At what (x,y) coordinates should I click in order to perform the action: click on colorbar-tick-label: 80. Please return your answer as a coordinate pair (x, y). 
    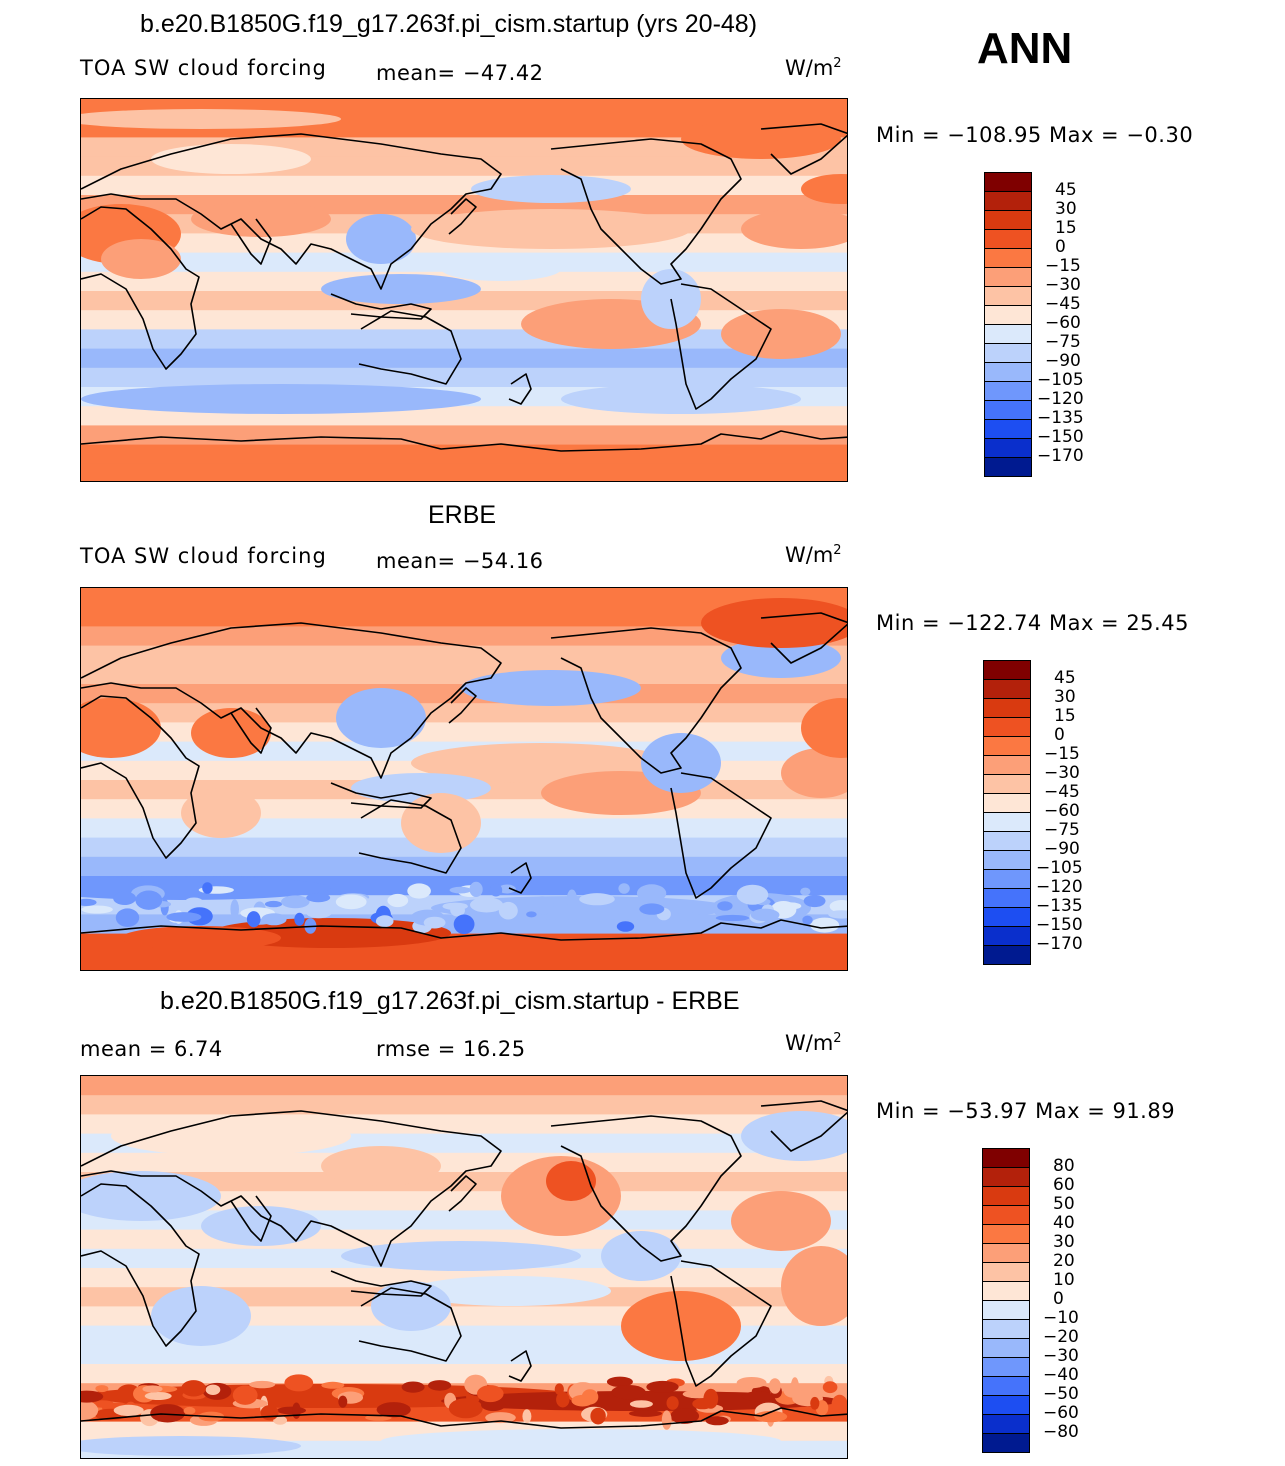
    Looking at the image, I should click on (1064, 1166).